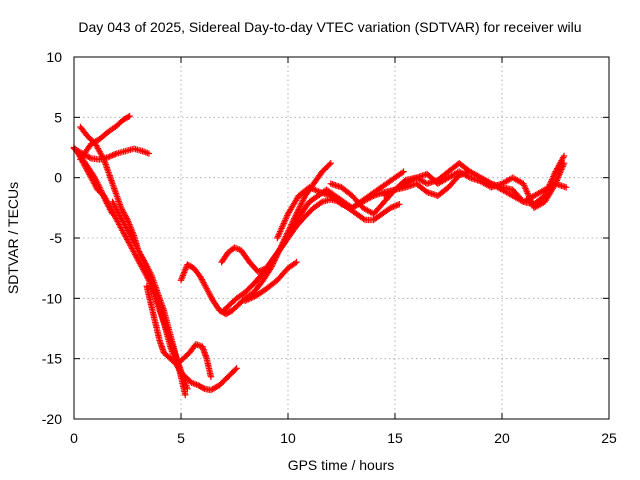 The image size is (640, 480). What do you see at coordinates (502, 438) in the screenshot?
I see `x-tick-label: 20` at bounding box center [502, 438].